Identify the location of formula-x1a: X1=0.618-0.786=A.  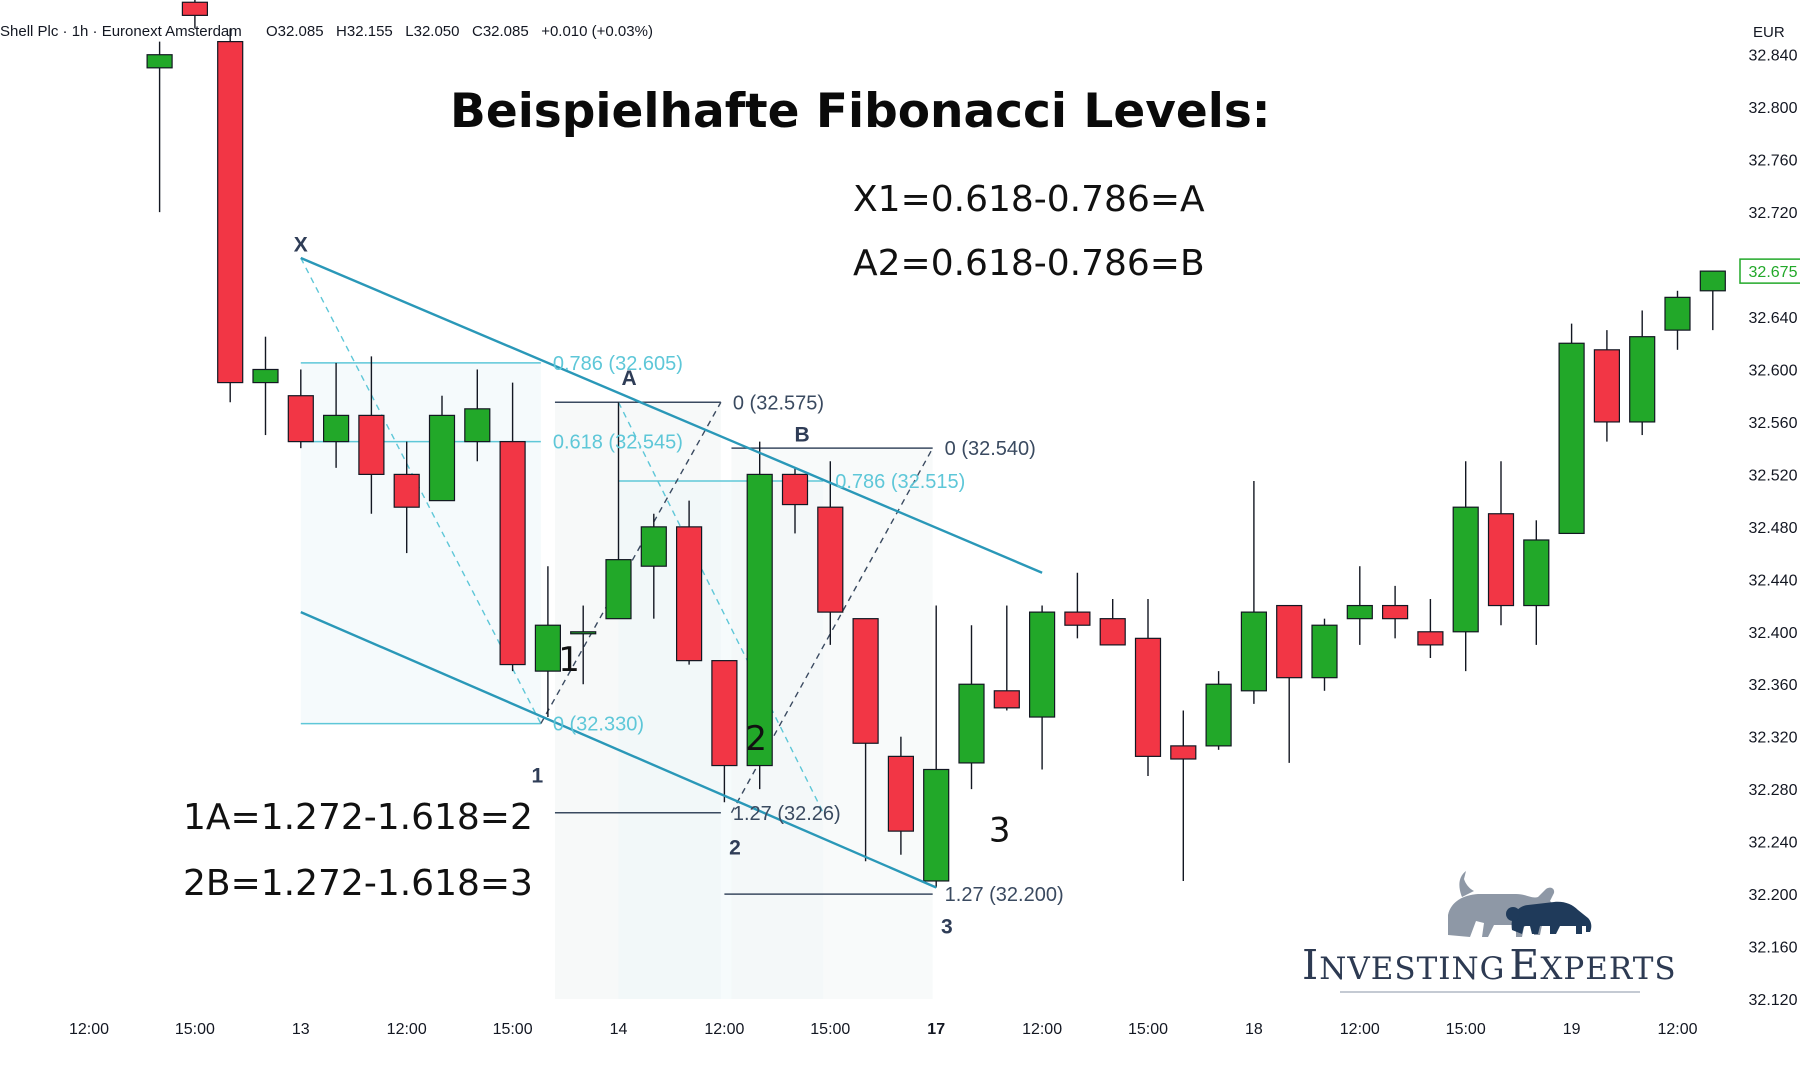
(1029, 199).